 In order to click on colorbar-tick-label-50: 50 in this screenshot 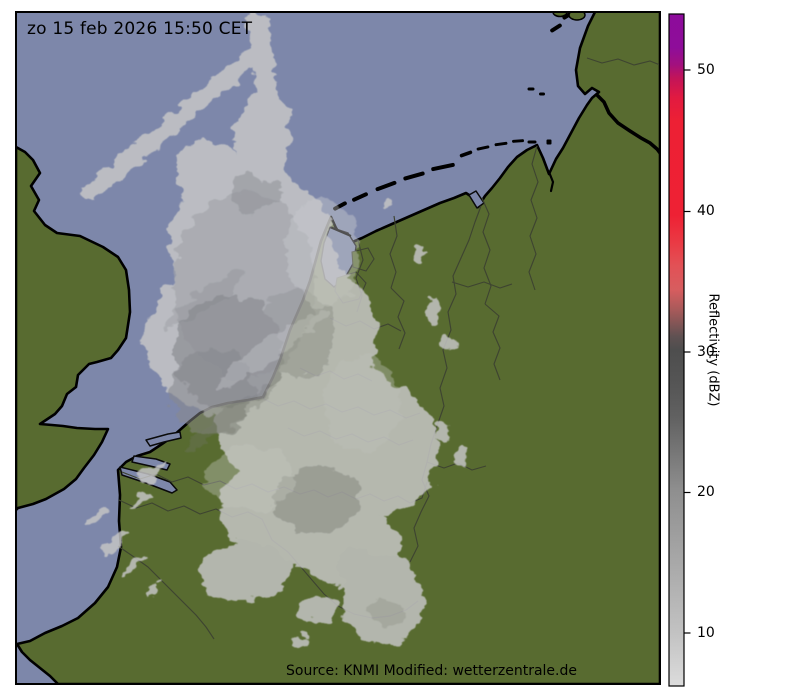, I will do `click(706, 70)`.